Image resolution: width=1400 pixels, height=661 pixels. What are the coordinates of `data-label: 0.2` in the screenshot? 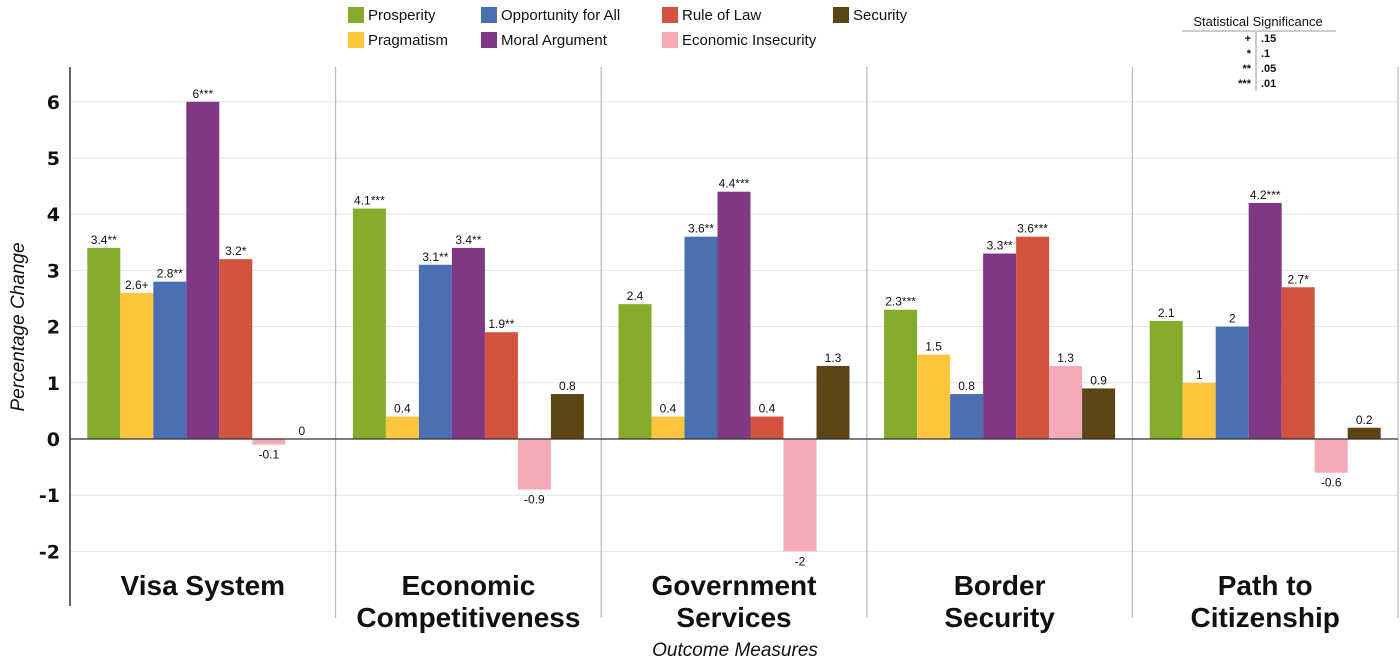 It's located at (1364, 420).